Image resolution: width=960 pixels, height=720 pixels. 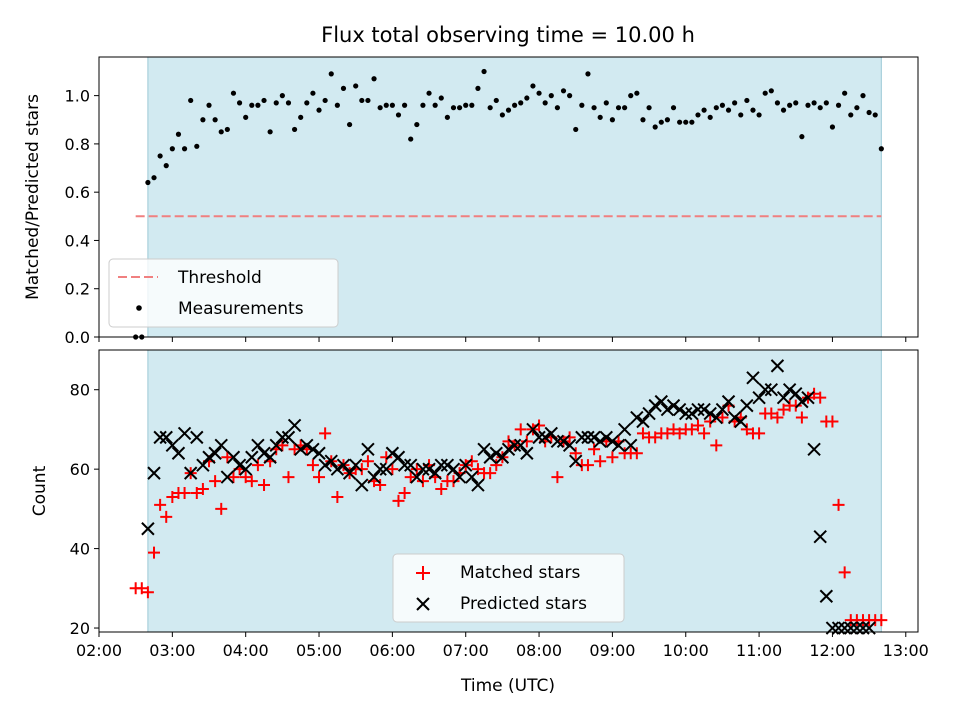 I want to click on legend-predicted-swatch, so click(x=423, y=604).